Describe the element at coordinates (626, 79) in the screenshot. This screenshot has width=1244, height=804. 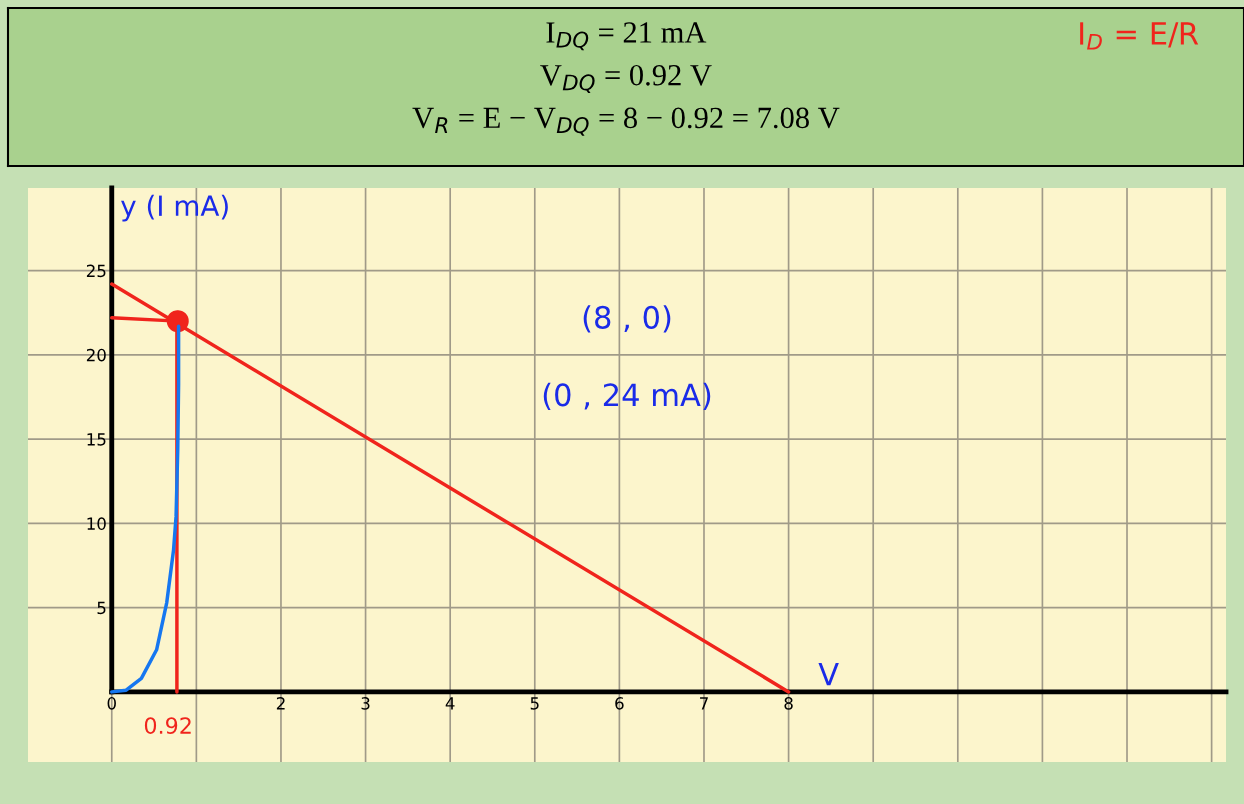
I see `chart-title: I$_{DQ}$ = 21 mA V$_{DQ}$ = 0.92 V V$_{R}$ = E − V$_{DQ}$ = 8 − 0.92 = 7.08 V` at that location.